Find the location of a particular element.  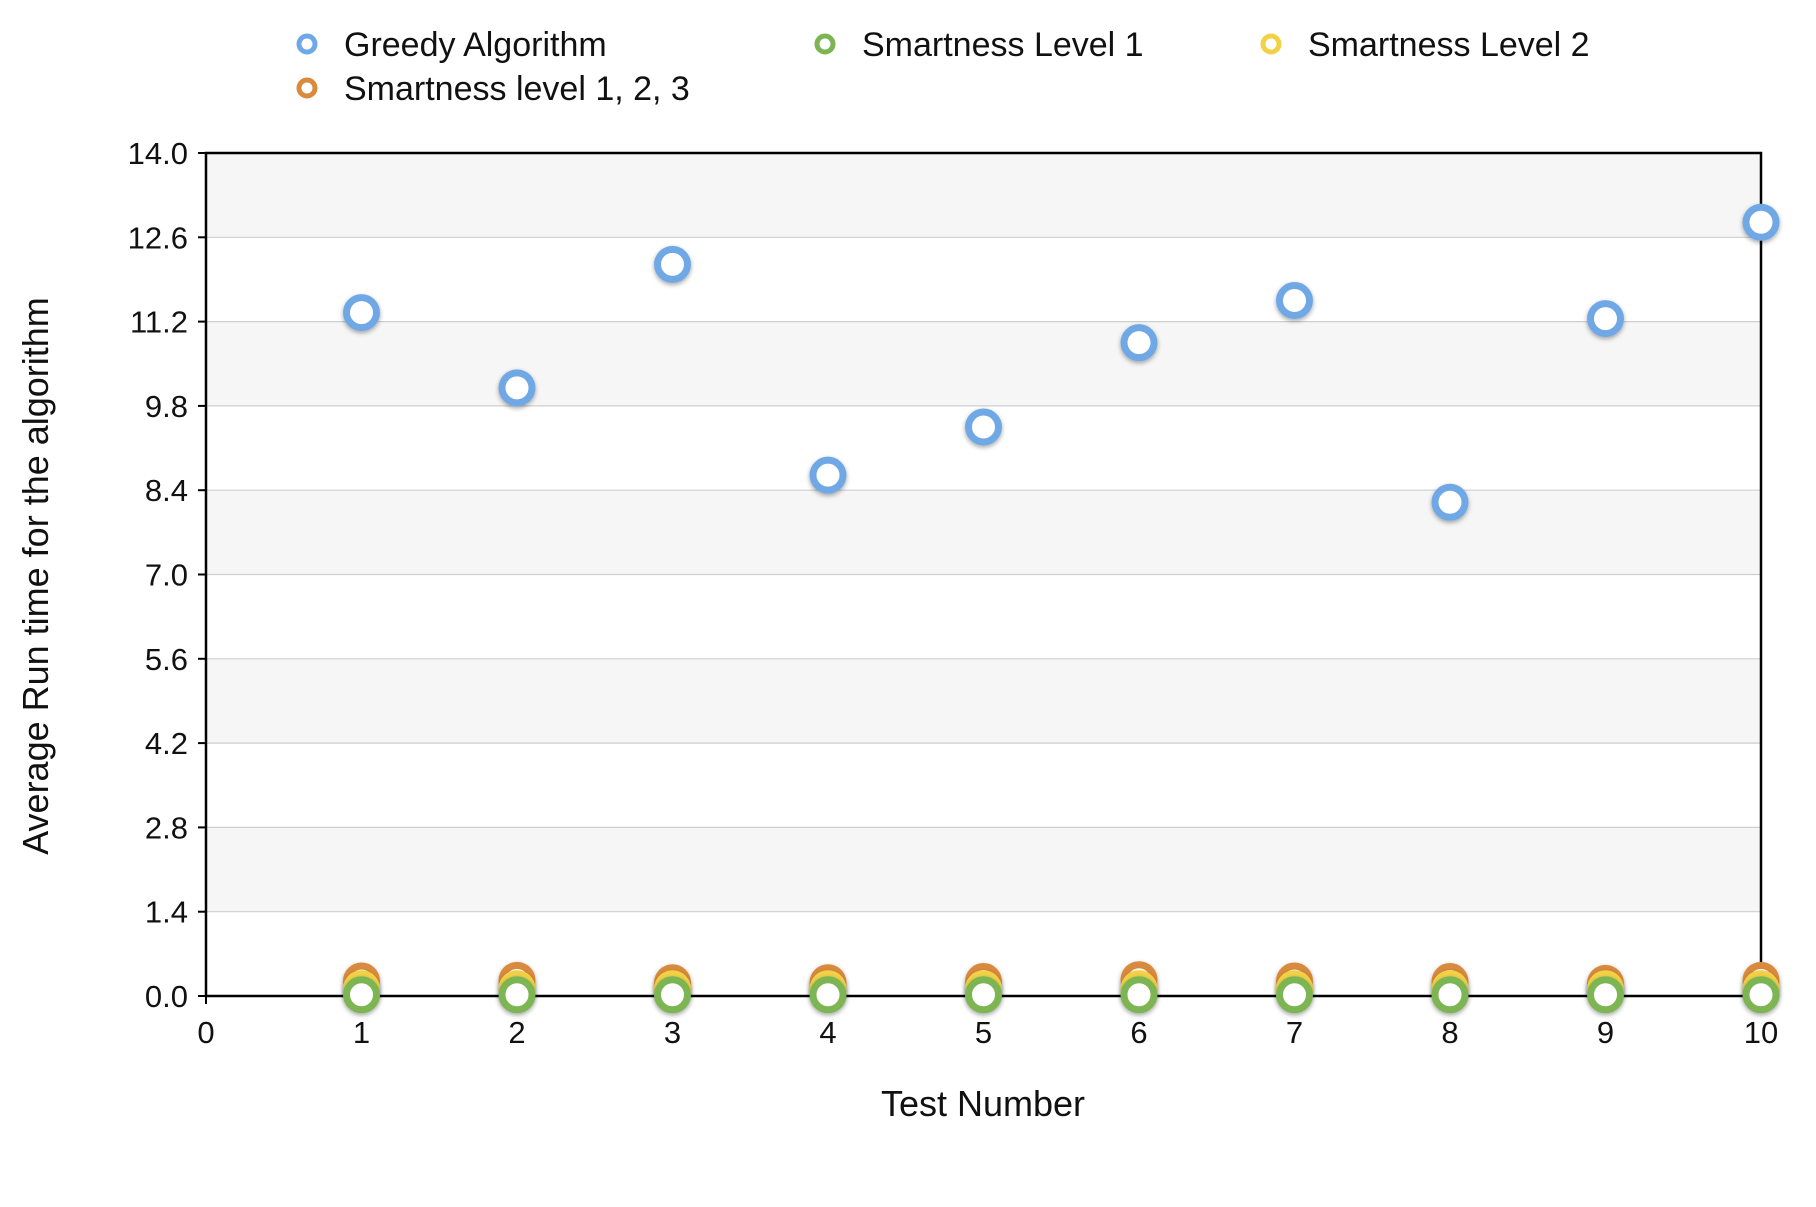

legend-label: Smartness Level 2 is located at coordinates (1449, 45).